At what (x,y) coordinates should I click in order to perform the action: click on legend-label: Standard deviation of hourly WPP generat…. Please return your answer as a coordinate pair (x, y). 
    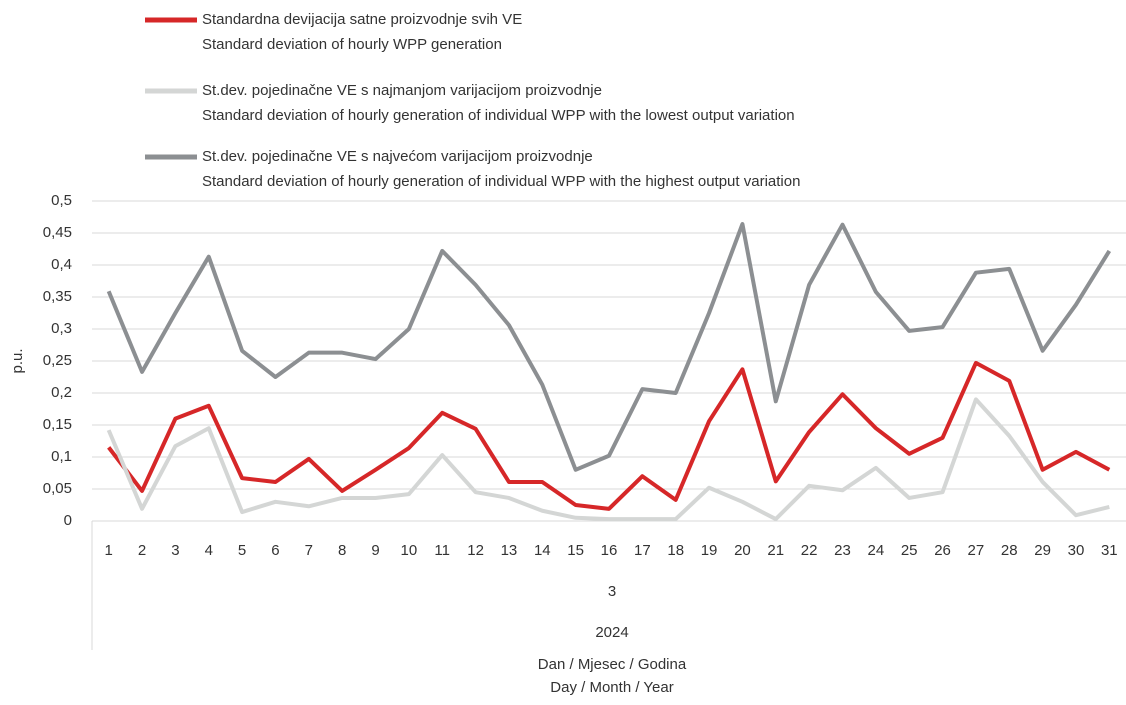
    Looking at the image, I should click on (352, 44).